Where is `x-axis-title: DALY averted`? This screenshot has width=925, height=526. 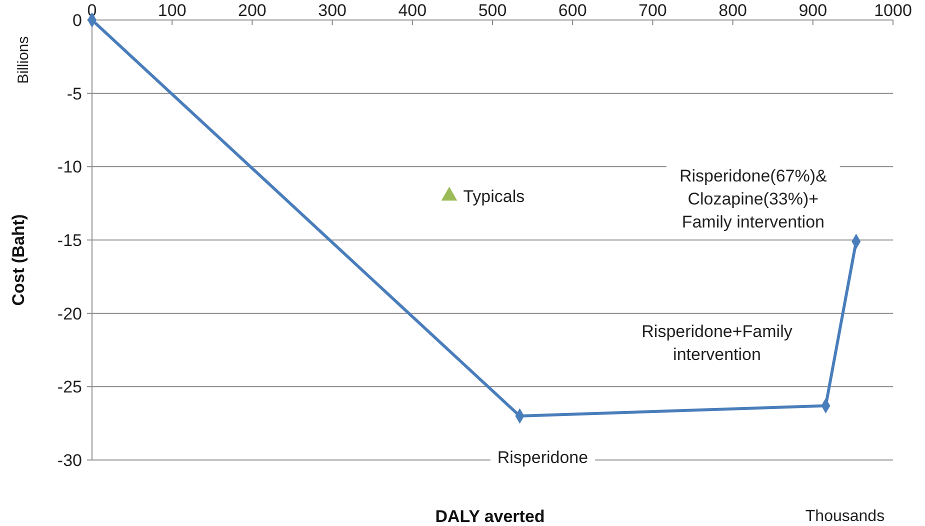 x-axis-title: DALY averted is located at coordinates (490, 516).